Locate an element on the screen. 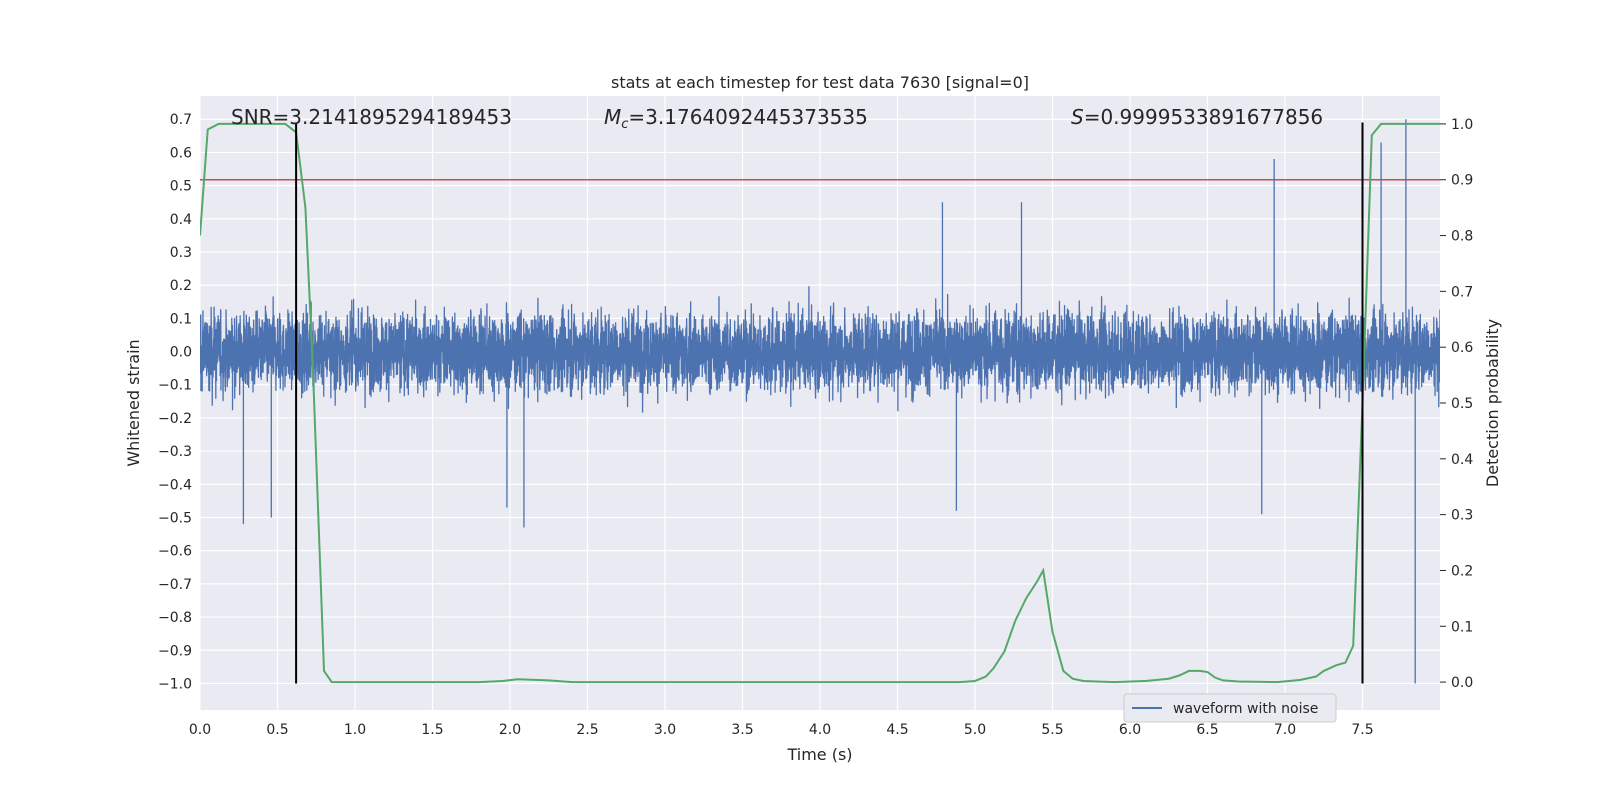  y2-tick-label: 0.0 is located at coordinates (1462, 683).